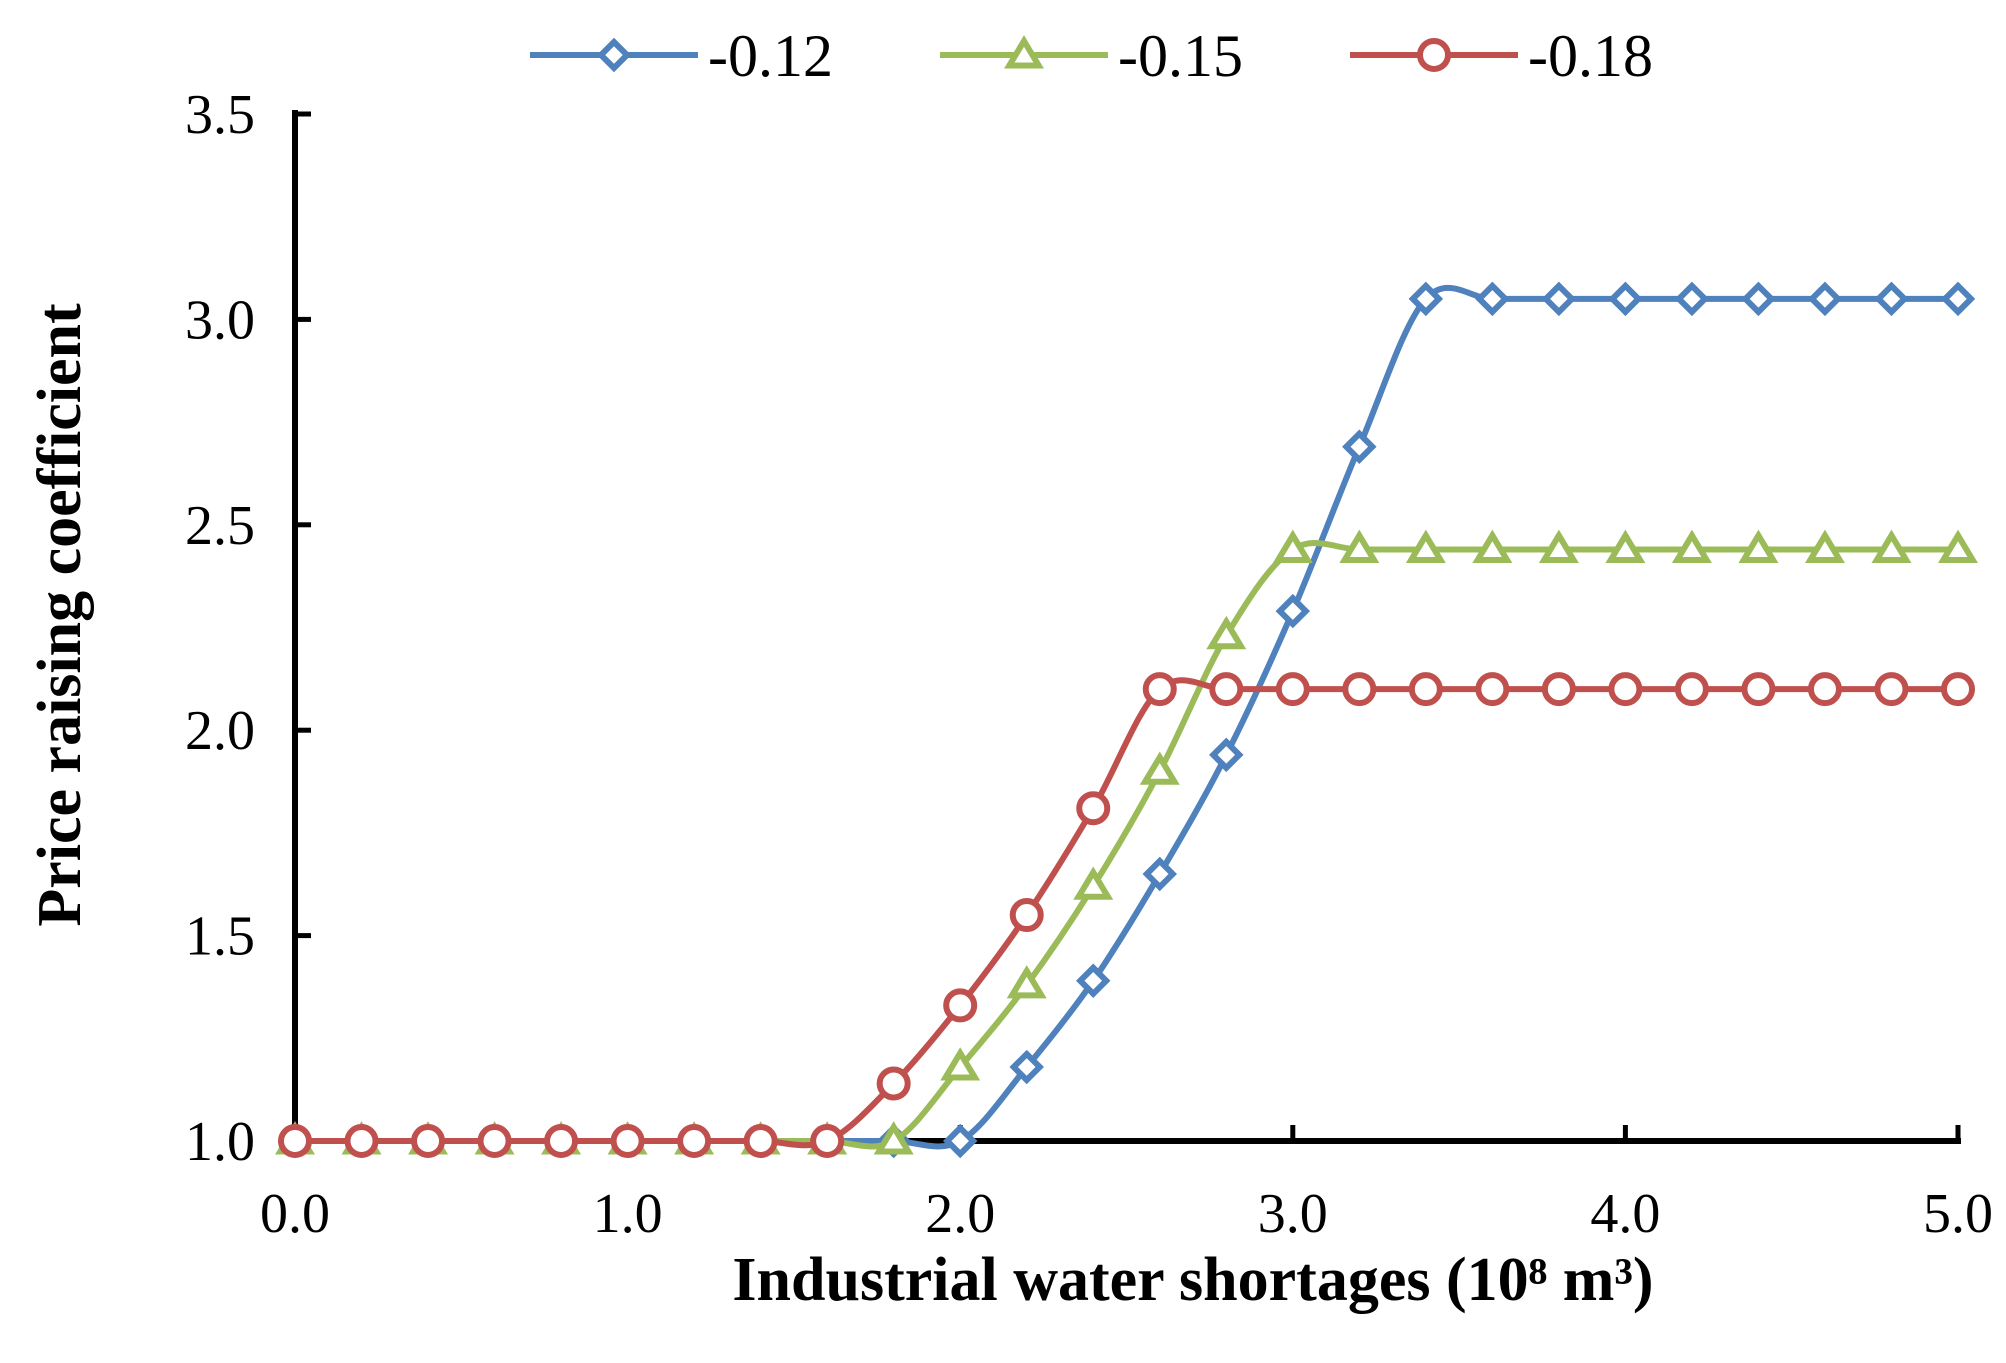  I want to click on y-axis-title: Price raising coefficient, so click(60, 615).